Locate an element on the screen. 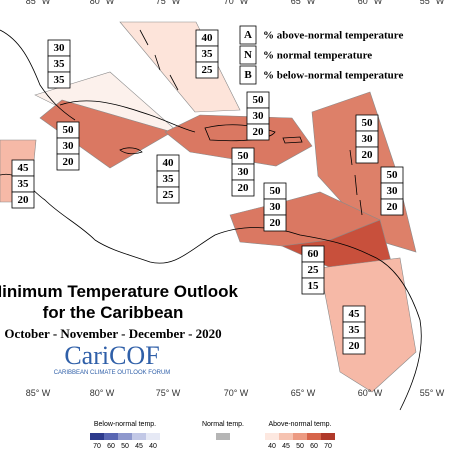 The image size is (450, 450). region-value: 15 is located at coordinates (314, 286).